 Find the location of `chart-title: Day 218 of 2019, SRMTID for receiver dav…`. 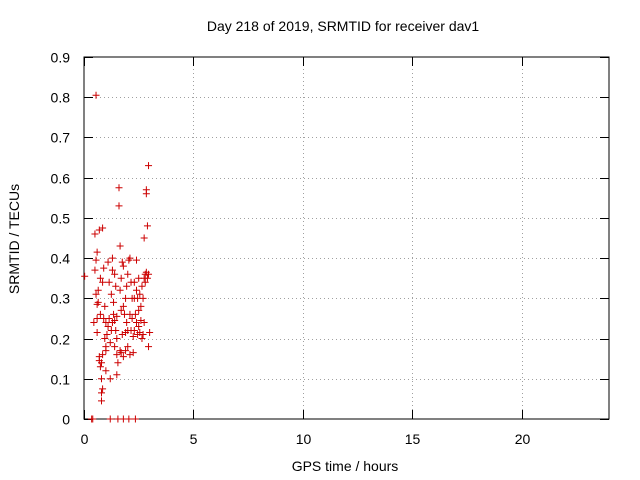

chart-title: Day 218 of 2019, SRMTID for receiver dav… is located at coordinates (343, 26).